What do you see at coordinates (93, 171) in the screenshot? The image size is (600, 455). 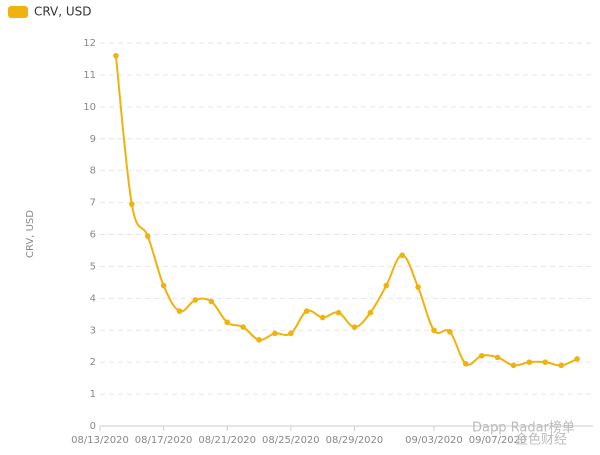 I see `y-tick-label: 8` at bounding box center [93, 171].